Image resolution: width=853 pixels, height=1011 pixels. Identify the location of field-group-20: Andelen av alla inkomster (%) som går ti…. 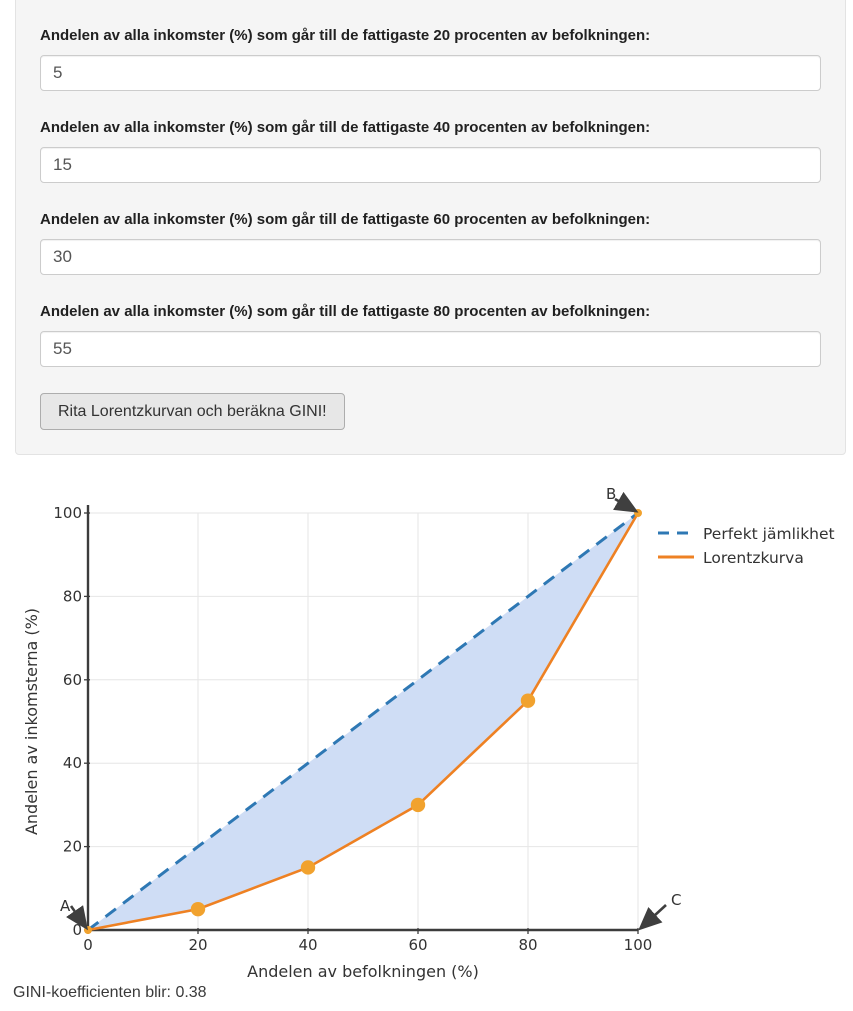
(430, 58).